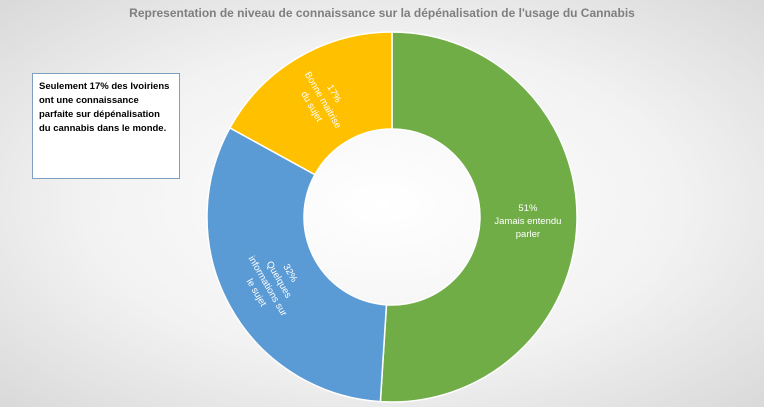 This screenshot has height=407, width=764. I want to click on slice-category: Jamais entendu parler, so click(528, 227).